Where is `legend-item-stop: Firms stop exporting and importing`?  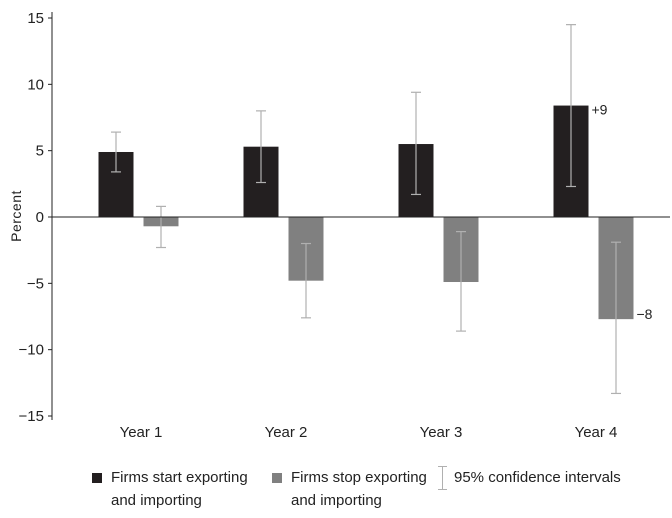
legend-item-stop: Firms stop exporting and importing is located at coordinates (349, 489).